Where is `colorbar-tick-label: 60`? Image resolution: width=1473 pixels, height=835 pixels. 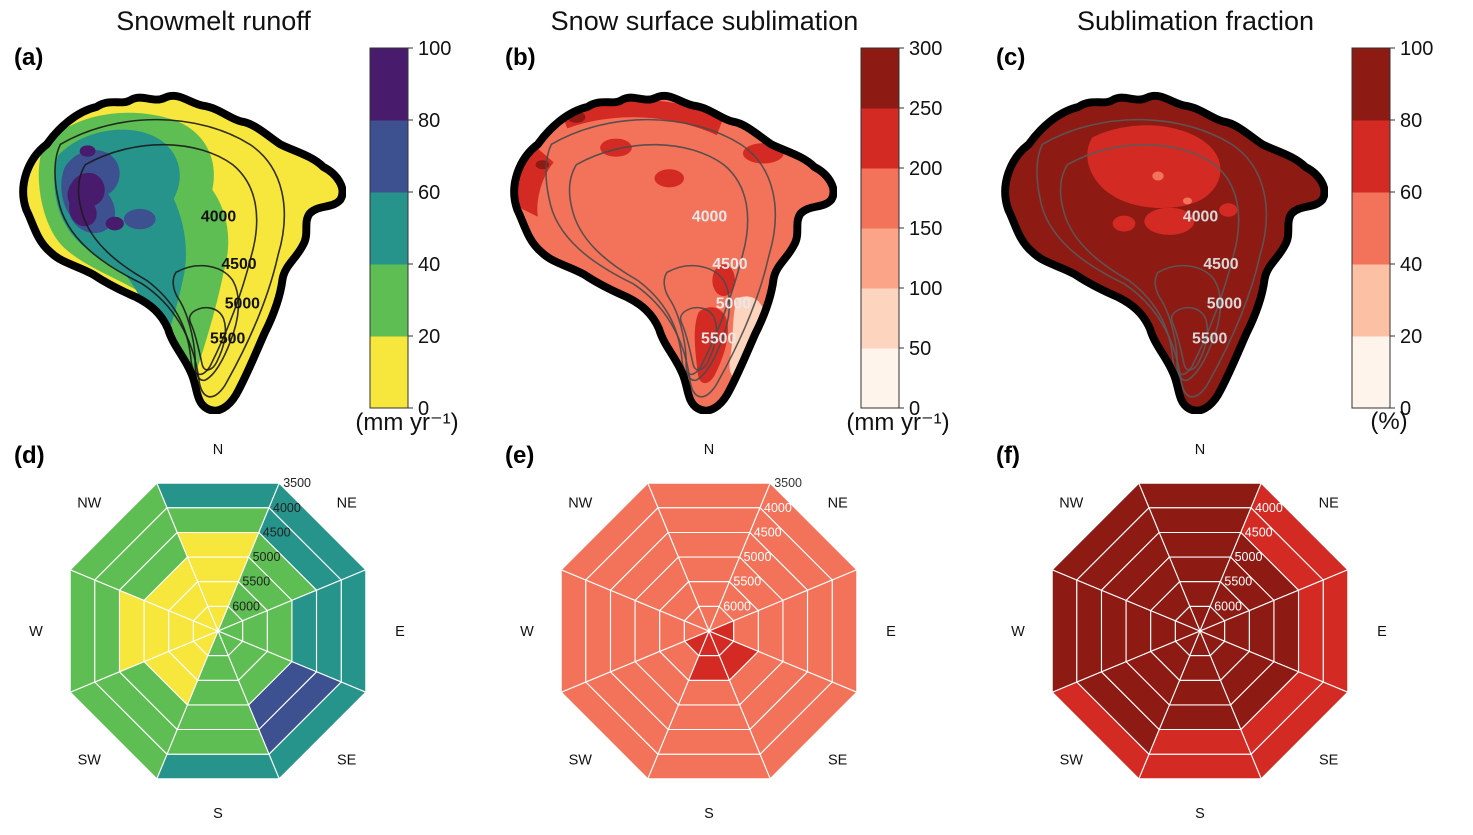
colorbar-tick-label: 60 is located at coordinates (1411, 193).